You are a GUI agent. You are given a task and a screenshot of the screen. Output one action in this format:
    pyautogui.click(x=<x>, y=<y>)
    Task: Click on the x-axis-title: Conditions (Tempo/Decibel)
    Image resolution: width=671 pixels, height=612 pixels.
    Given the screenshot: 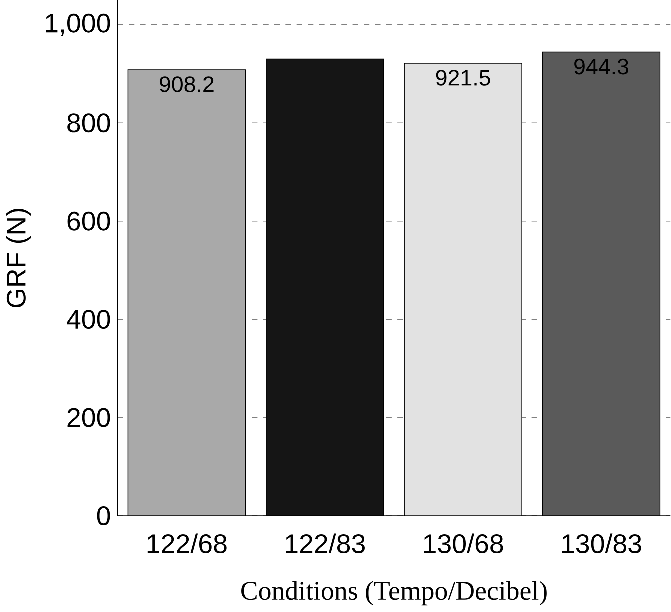 What is the action you would take?
    pyautogui.click(x=394, y=593)
    